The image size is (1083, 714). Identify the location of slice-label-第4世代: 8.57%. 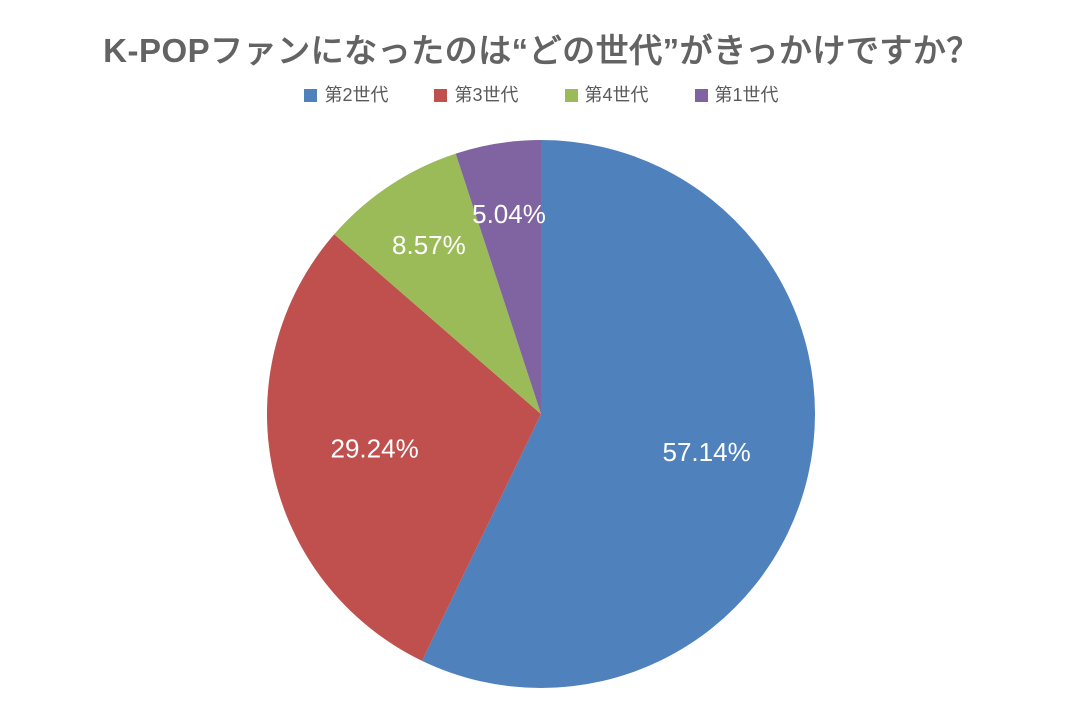
(429, 245).